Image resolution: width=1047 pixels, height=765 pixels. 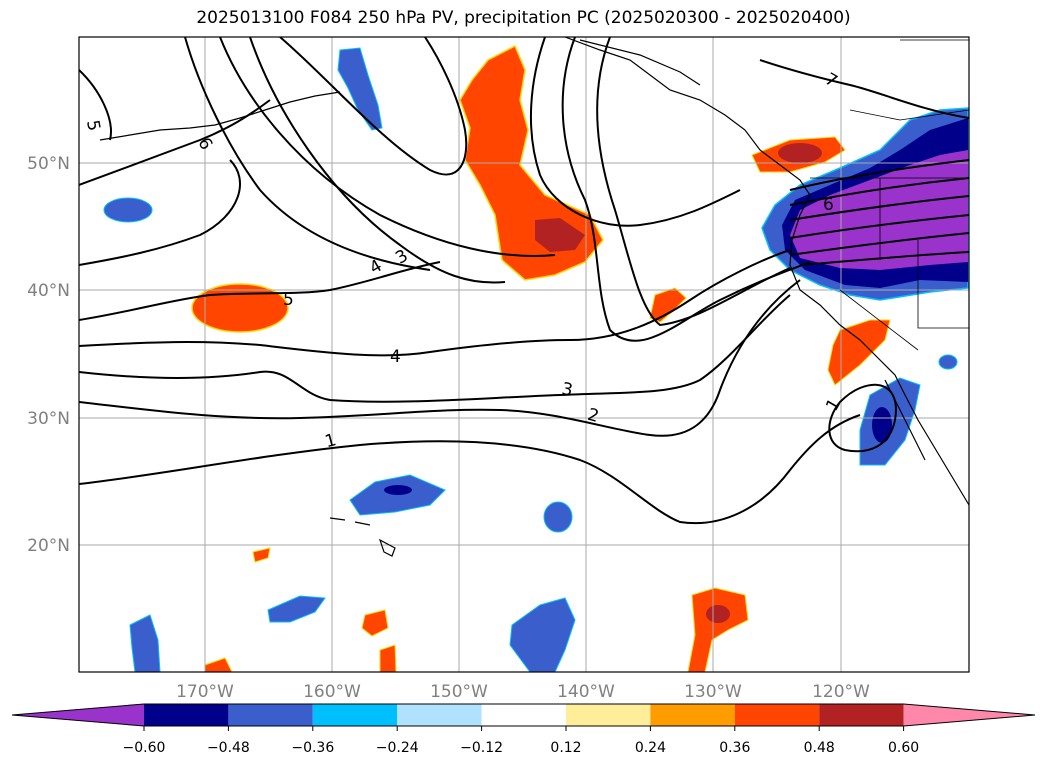 What do you see at coordinates (459, 692) in the screenshot?
I see `lon-label: 150°W` at bounding box center [459, 692].